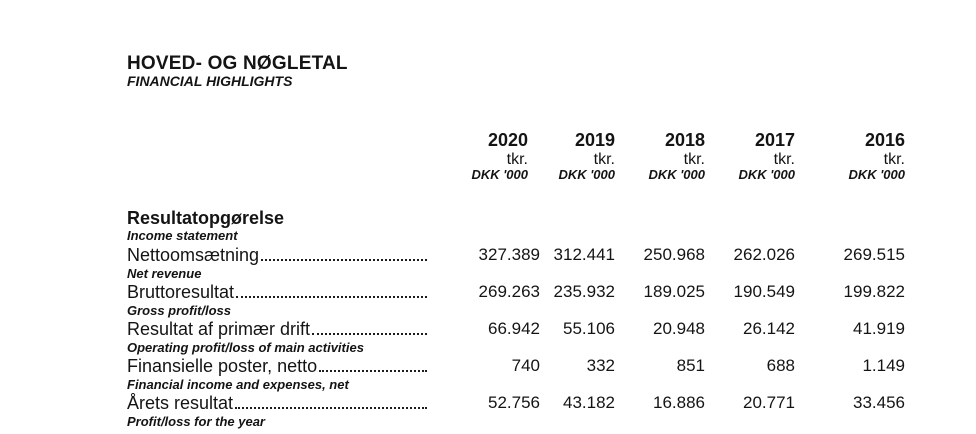 The height and width of the screenshot is (434, 976). I want to click on header-spacer-cell, so click(277, 156).